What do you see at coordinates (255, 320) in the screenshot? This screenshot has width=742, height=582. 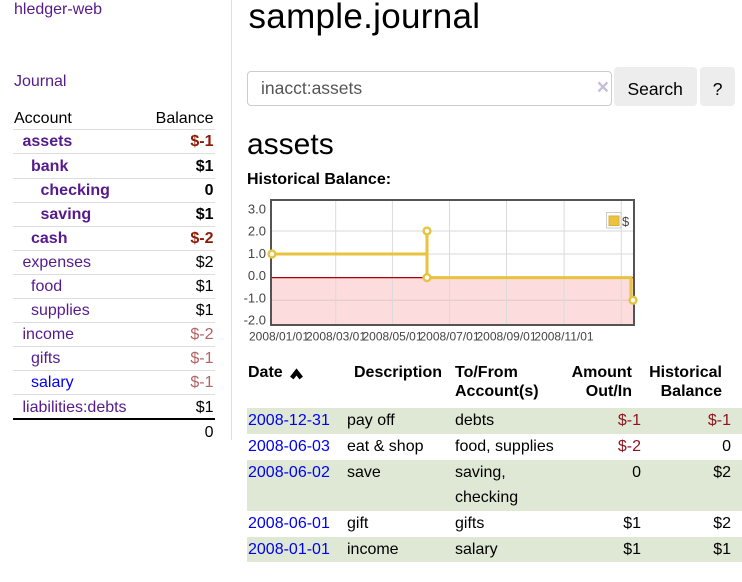 I see `svg-text: -2.0` at bounding box center [255, 320].